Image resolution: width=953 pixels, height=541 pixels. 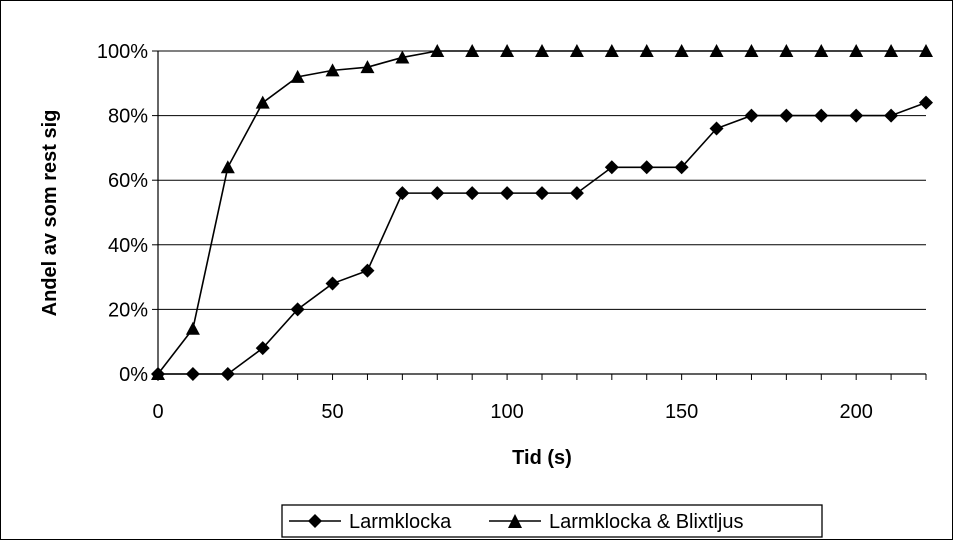 I want to click on legend-item-larmklocka: Larmklocka, so click(x=370, y=522).